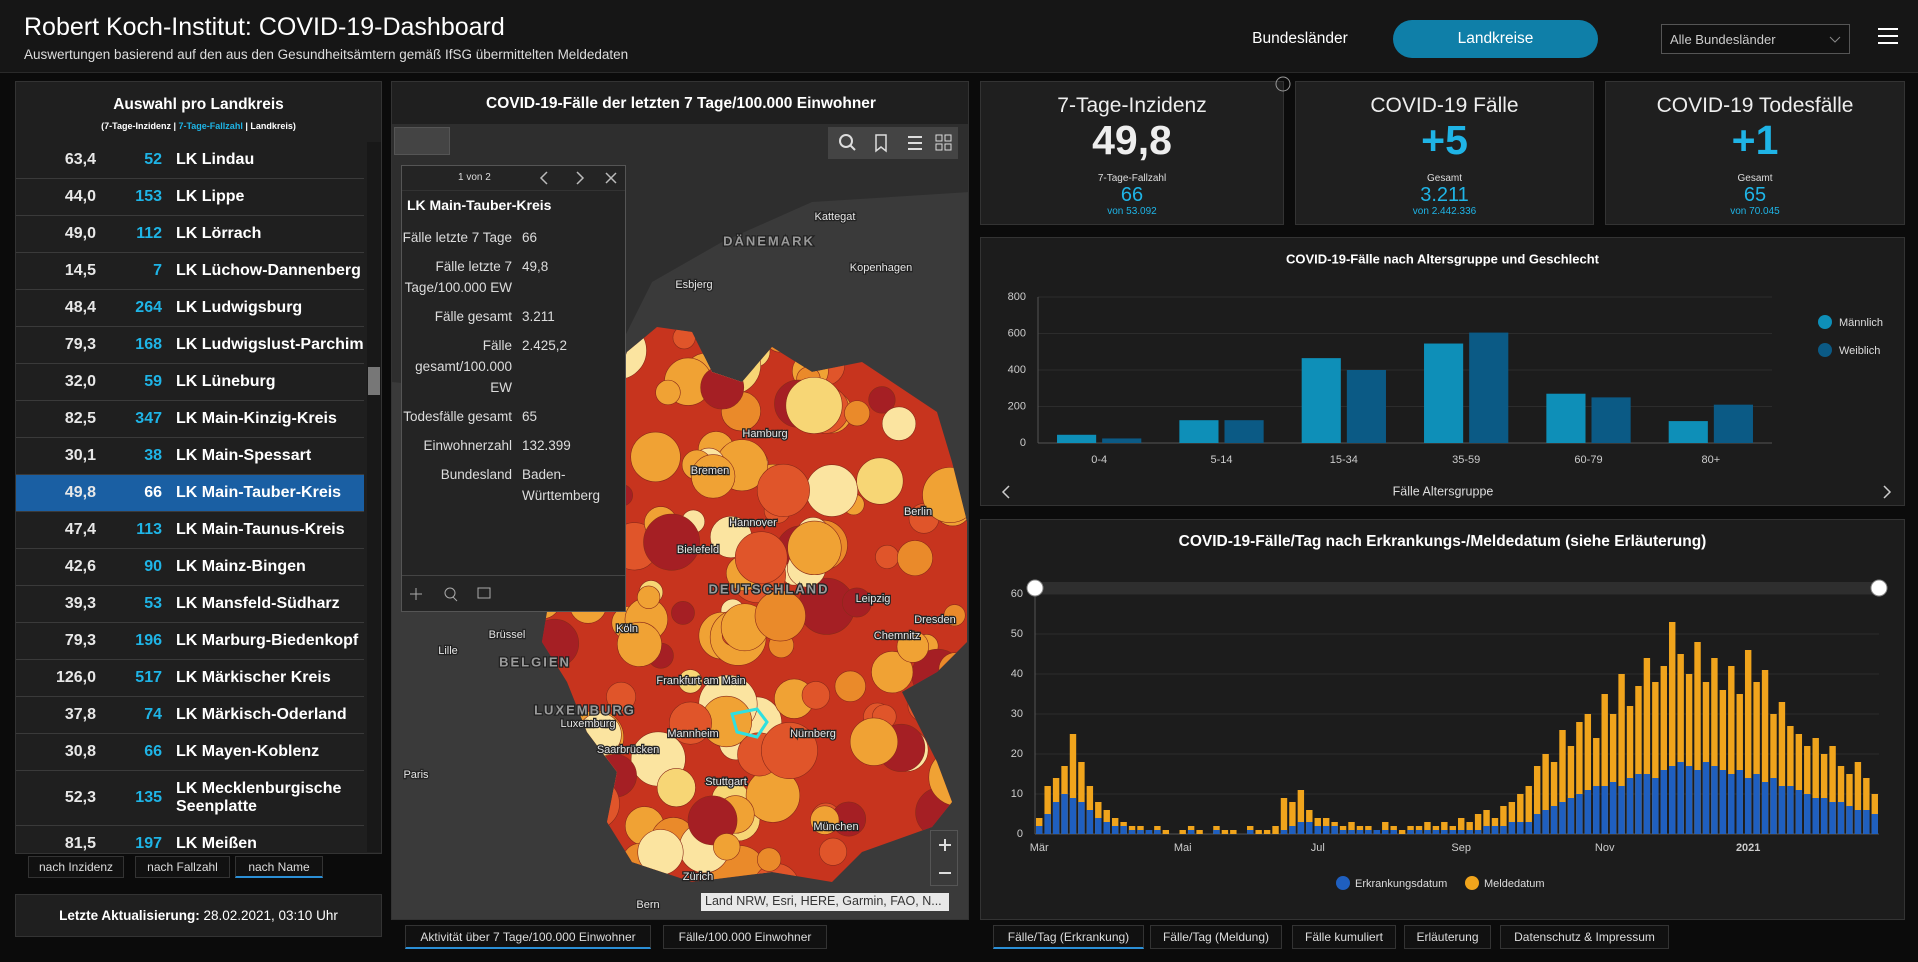 Image resolution: width=1918 pixels, height=962 pixels. What do you see at coordinates (538, 316) in the screenshot?
I see `field-value: 3.211` at bounding box center [538, 316].